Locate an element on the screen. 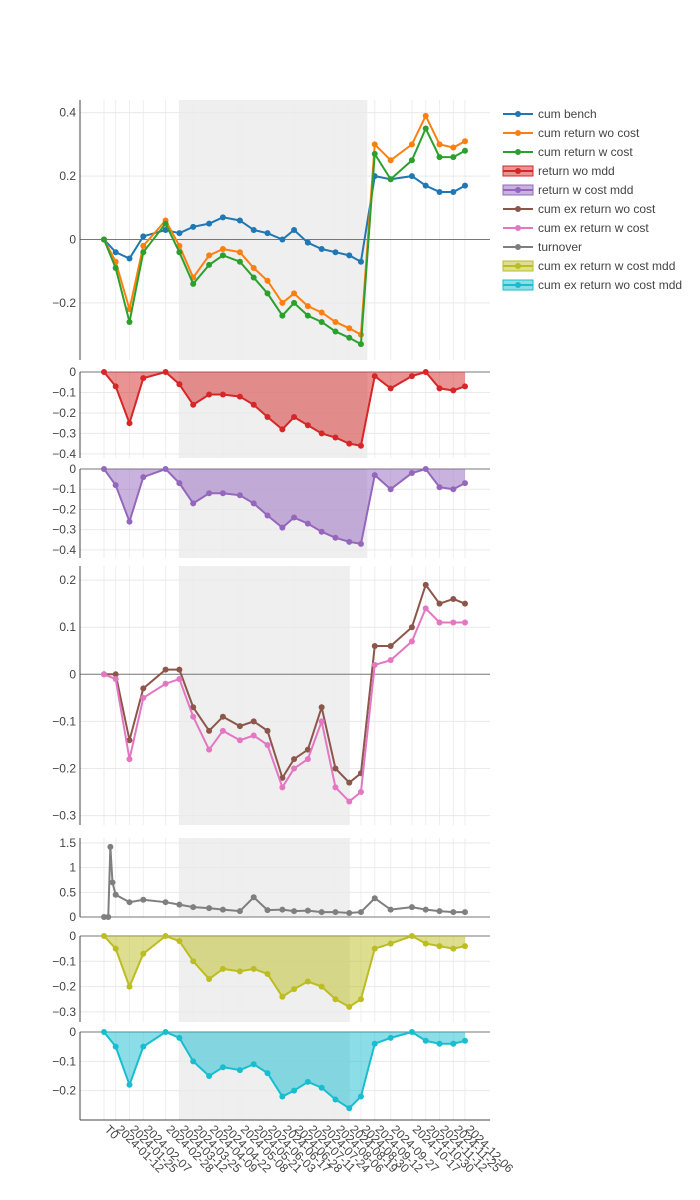  legend-label: cum ex return wo cost is located at coordinates (597, 209).